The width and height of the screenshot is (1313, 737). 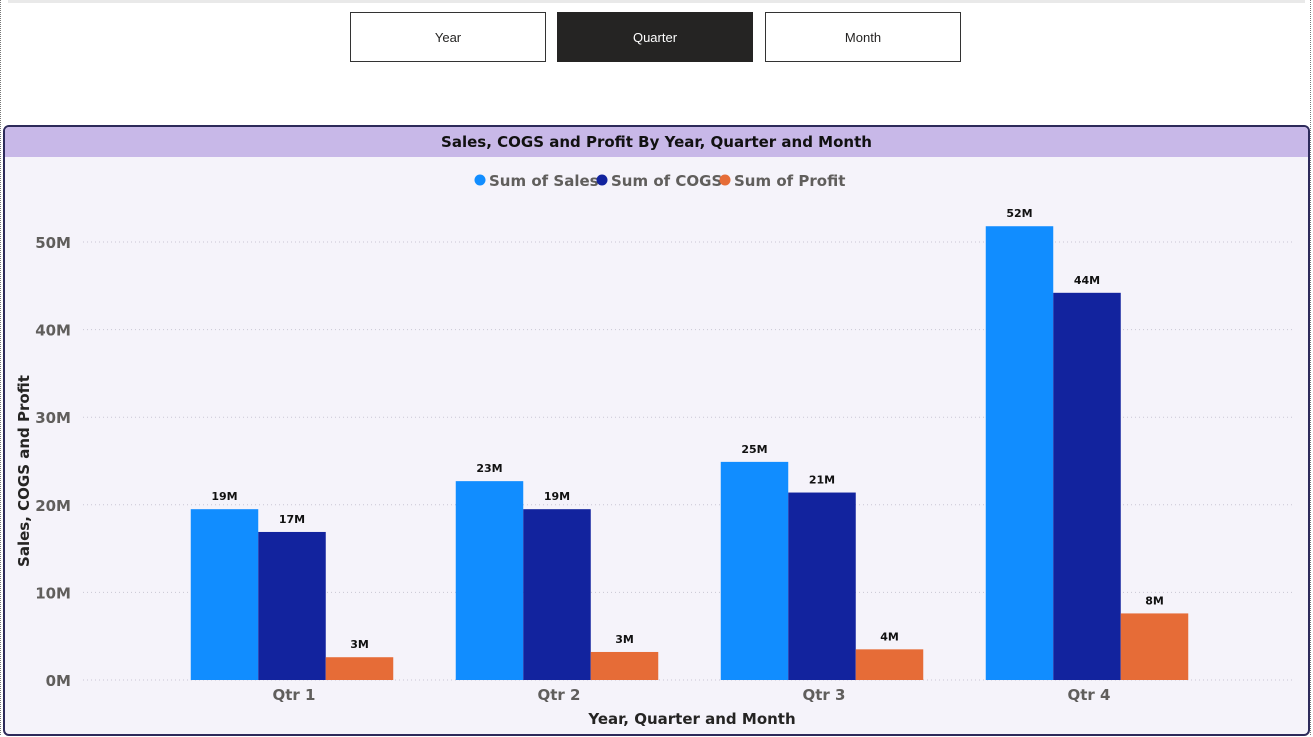 I want to click on legend-label: Sum of Sales, so click(x=544, y=181).